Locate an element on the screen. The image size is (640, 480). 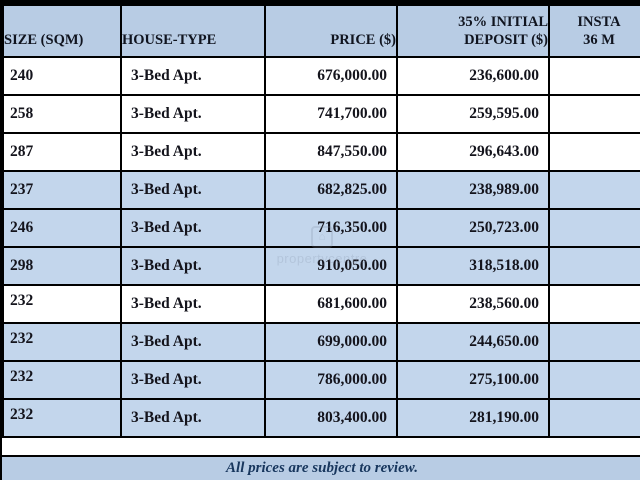
table-row: 232 3-Bed Apt. 786,000.00 275,100.00 is located at coordinates (321, 380).